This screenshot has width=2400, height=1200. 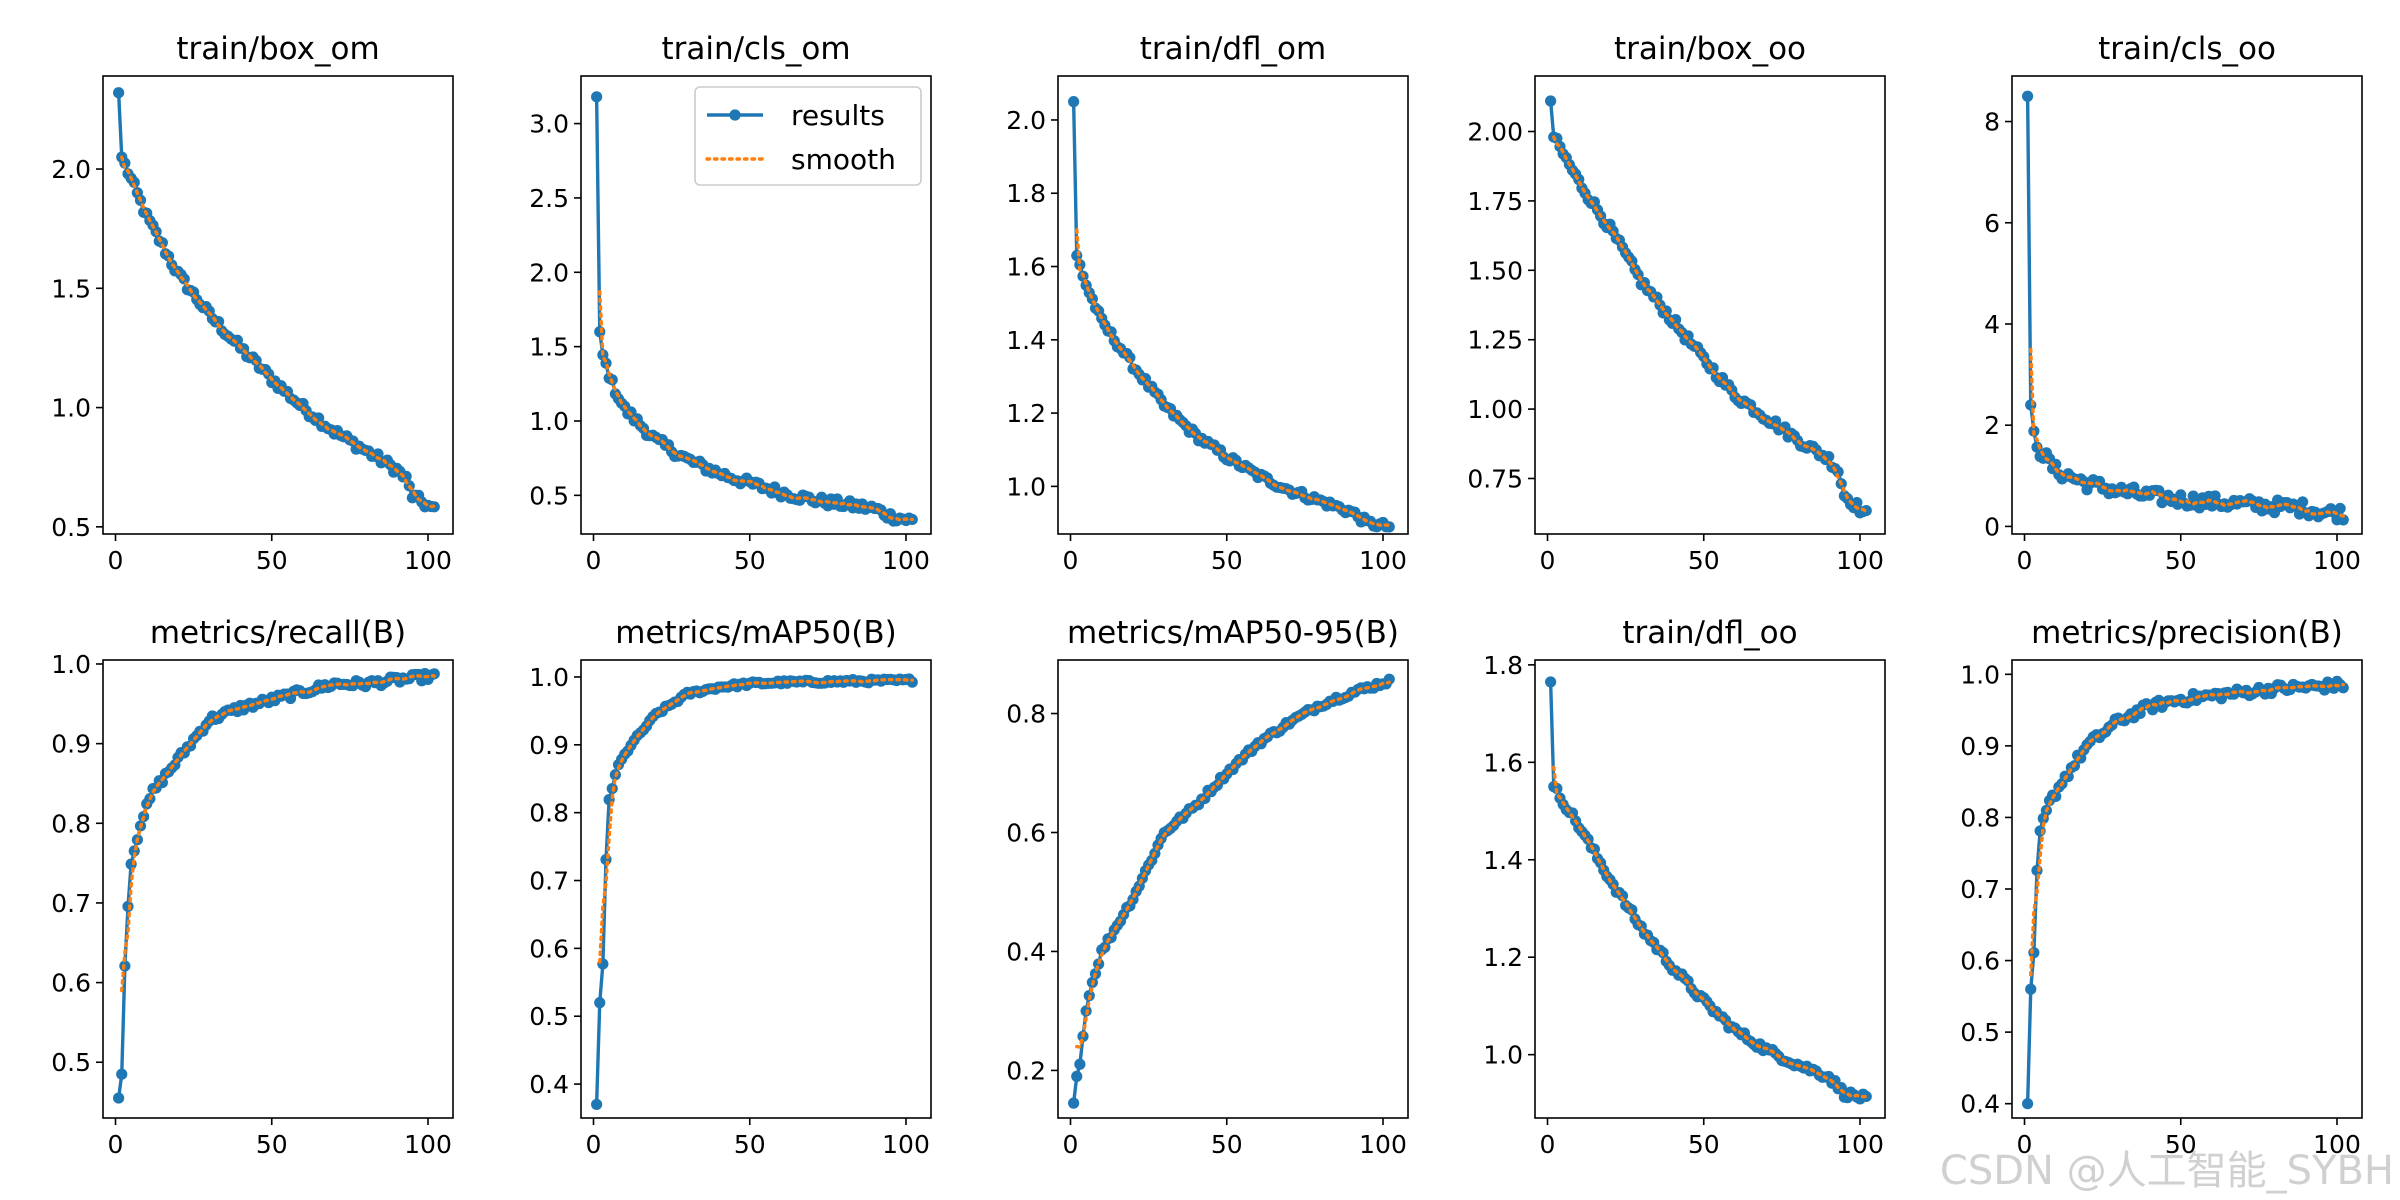 I want to click on y-tick-label: 0.7, so click(x=1980, y=889).